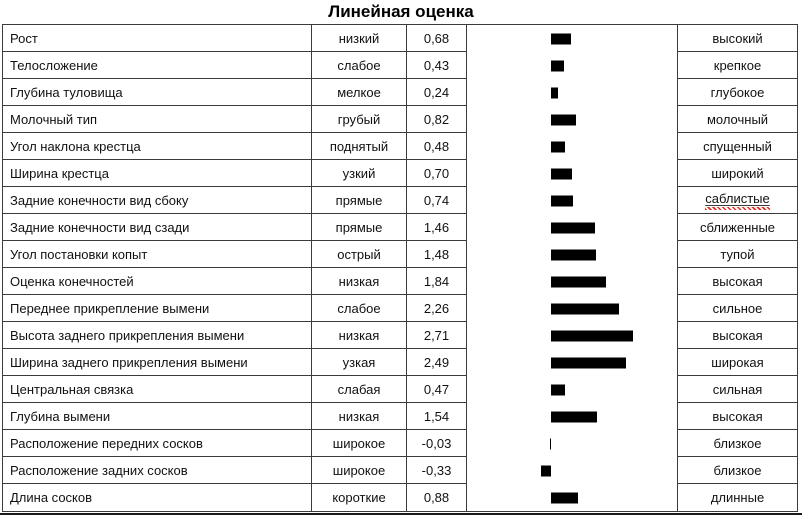  What do you see at coordinates (359, 470) in the screenshot?
I see `low-descriptor: широкое` at bounding box center [359, 470].